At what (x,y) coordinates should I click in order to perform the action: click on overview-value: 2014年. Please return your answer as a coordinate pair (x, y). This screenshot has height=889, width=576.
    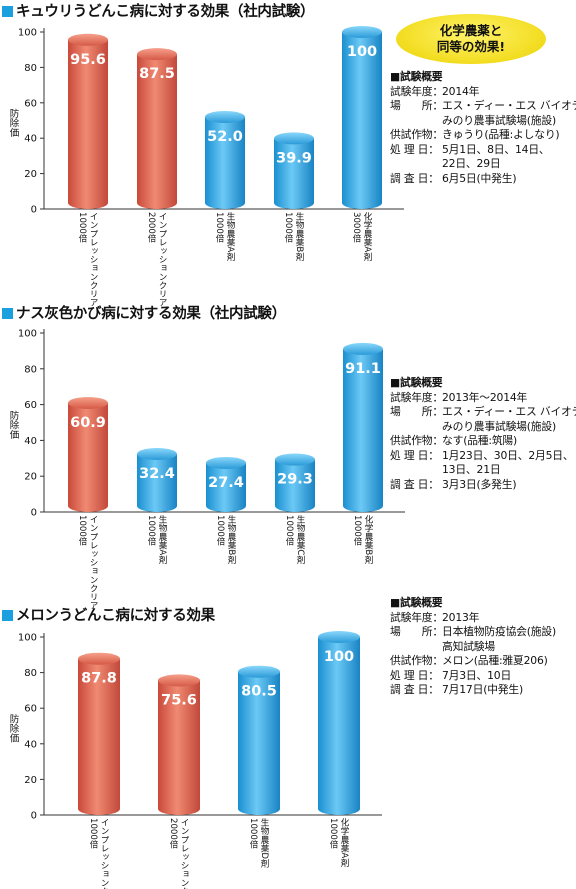
    Looking at the image, I should click on (461, 91).